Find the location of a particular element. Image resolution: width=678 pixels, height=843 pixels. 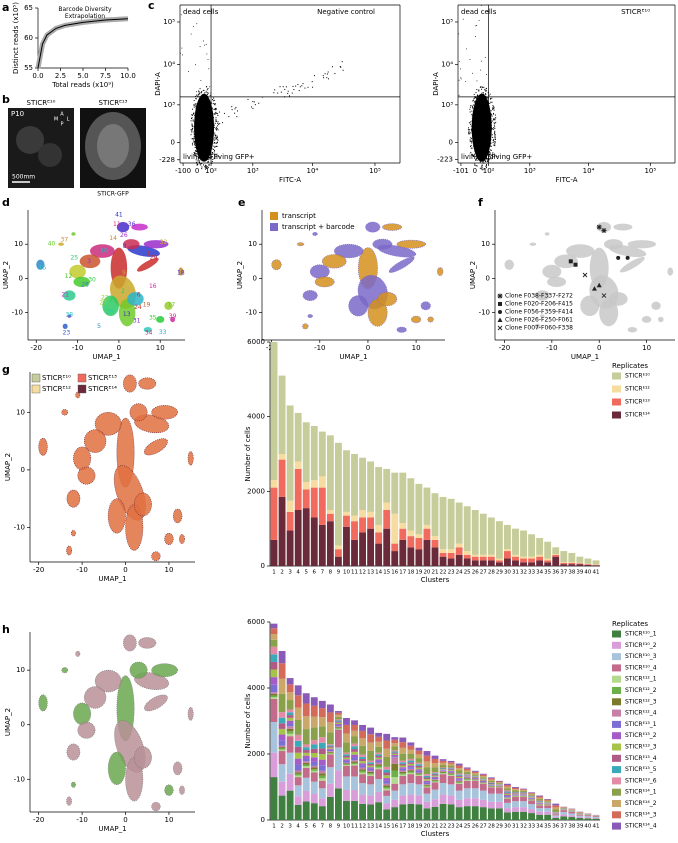

x-tick-label: 1 is located at coordinates (274, 573).